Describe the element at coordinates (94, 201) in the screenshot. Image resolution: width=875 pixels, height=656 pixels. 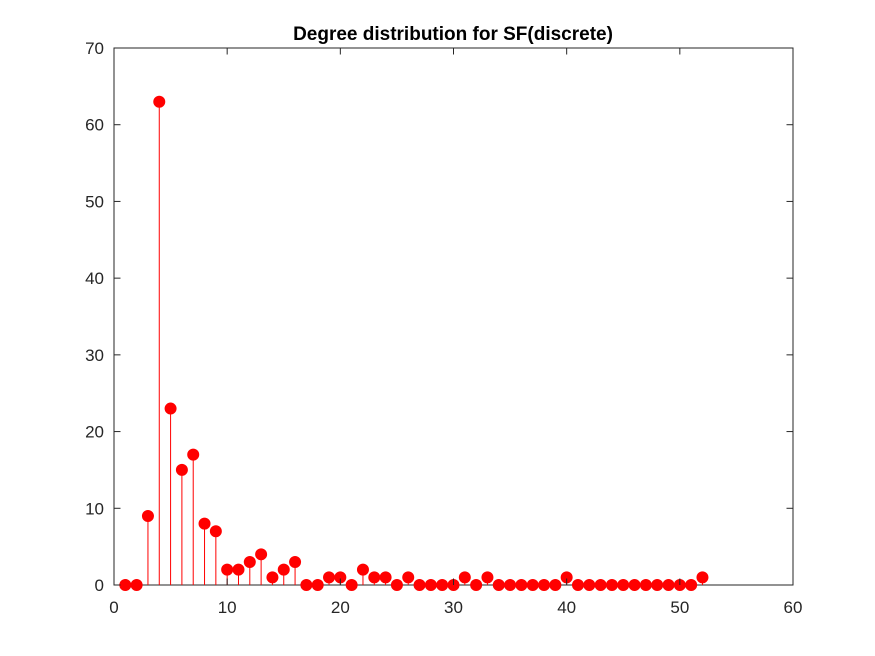
I see `y-tick-label: 50` at that location.